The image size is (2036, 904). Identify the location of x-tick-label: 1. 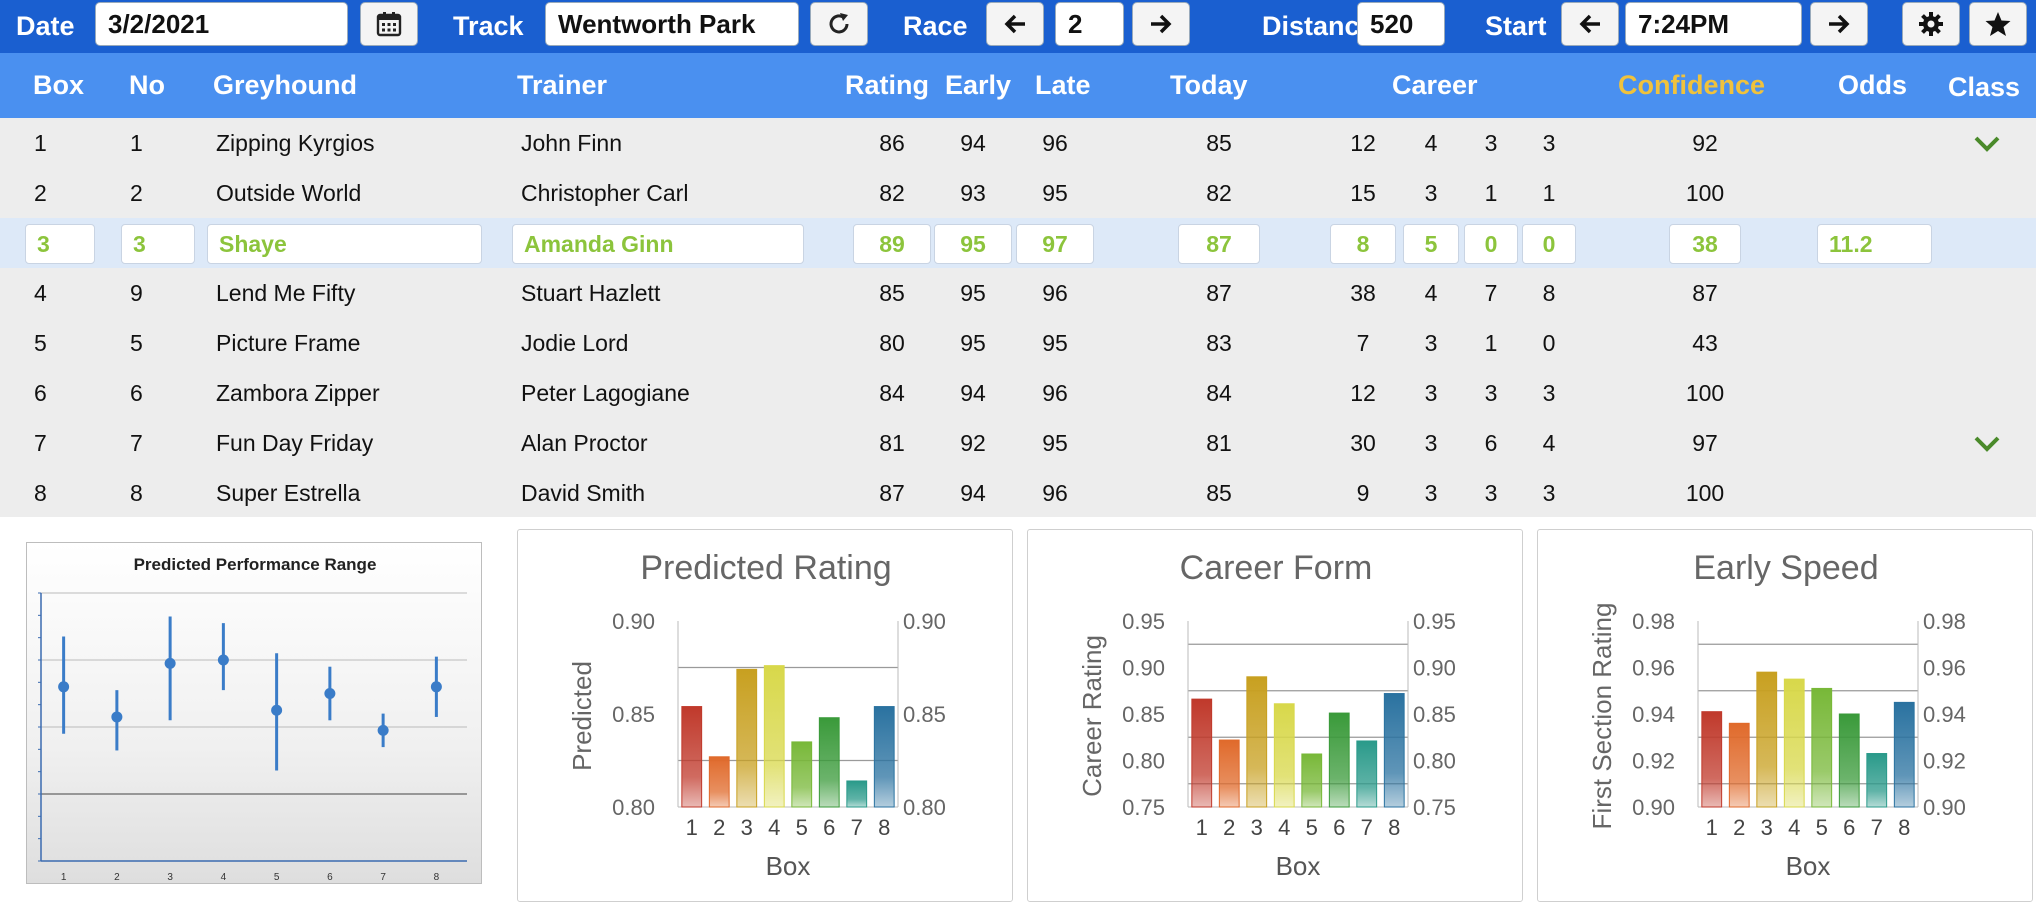
(1712, 827).